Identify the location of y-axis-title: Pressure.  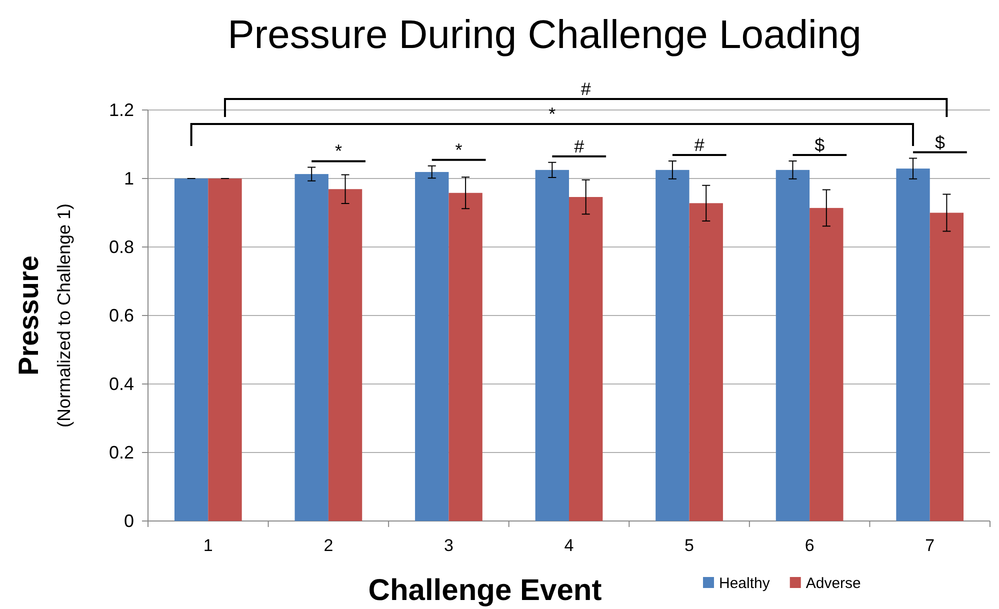
(28, 316).